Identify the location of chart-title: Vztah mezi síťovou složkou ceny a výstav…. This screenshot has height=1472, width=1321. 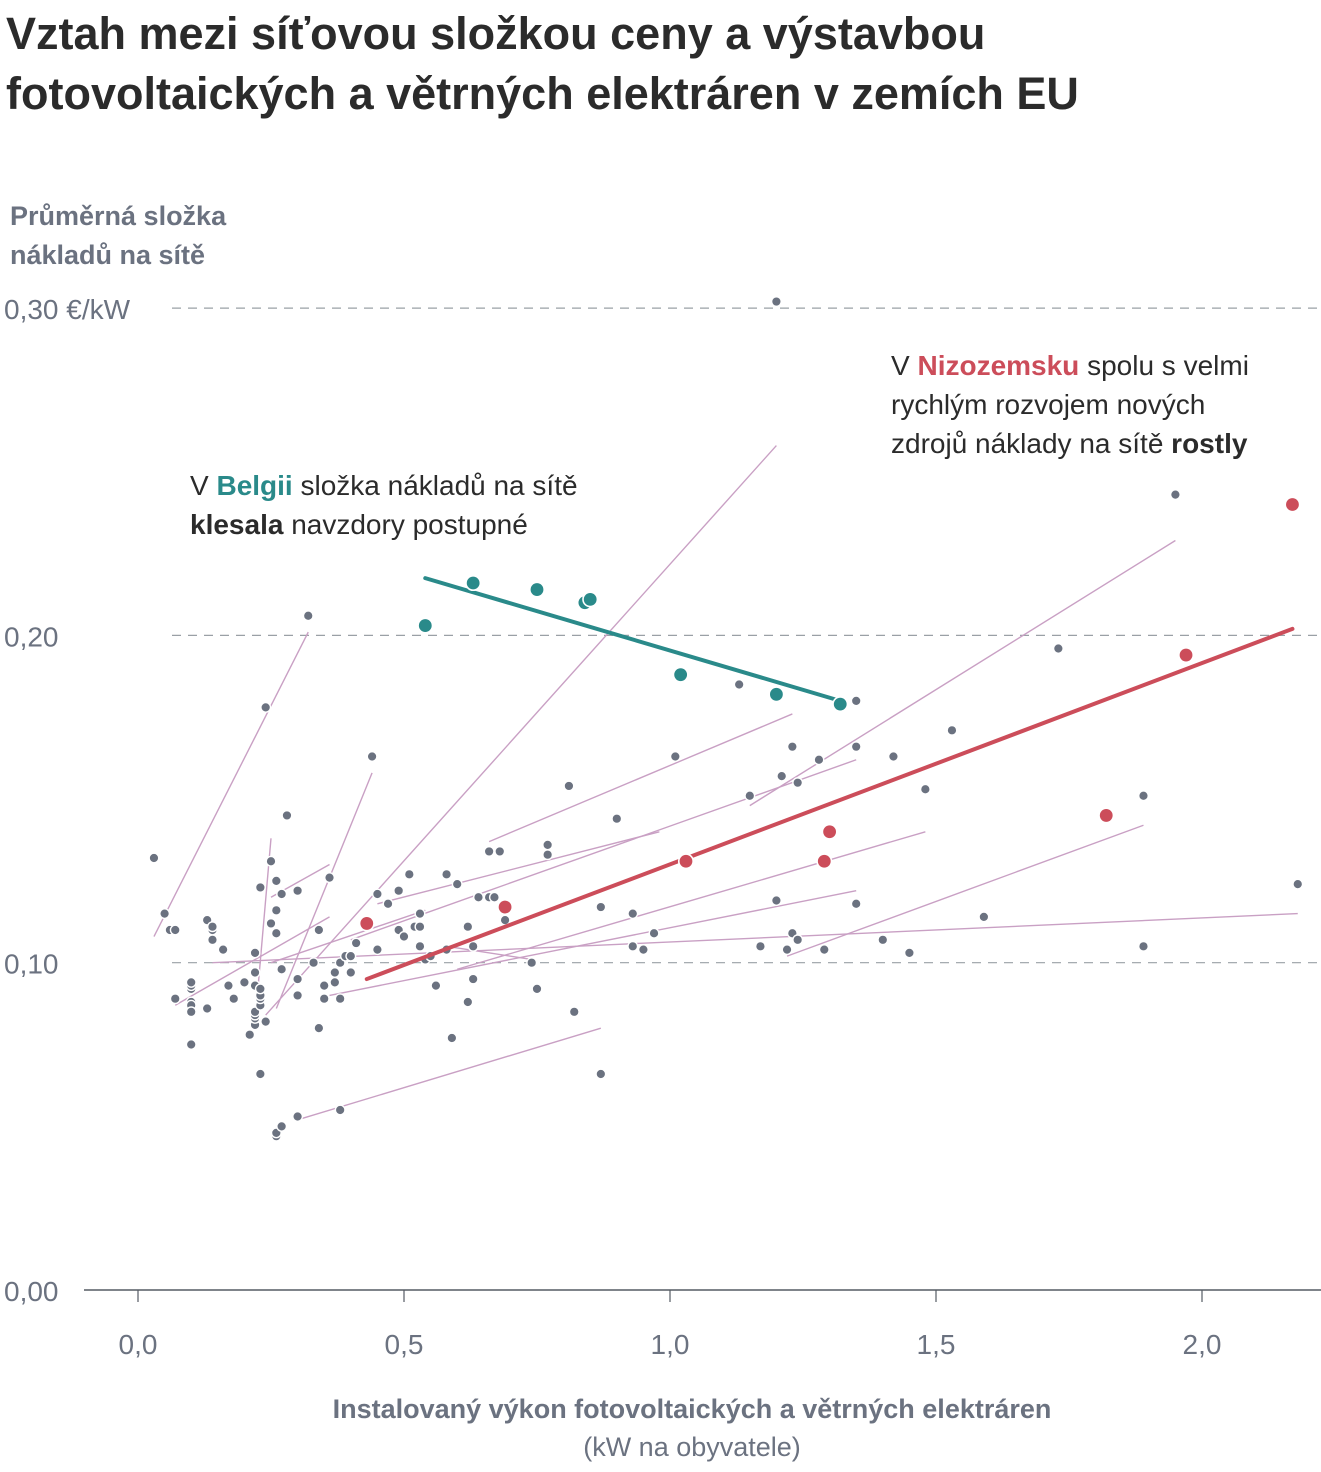
(656, 64).